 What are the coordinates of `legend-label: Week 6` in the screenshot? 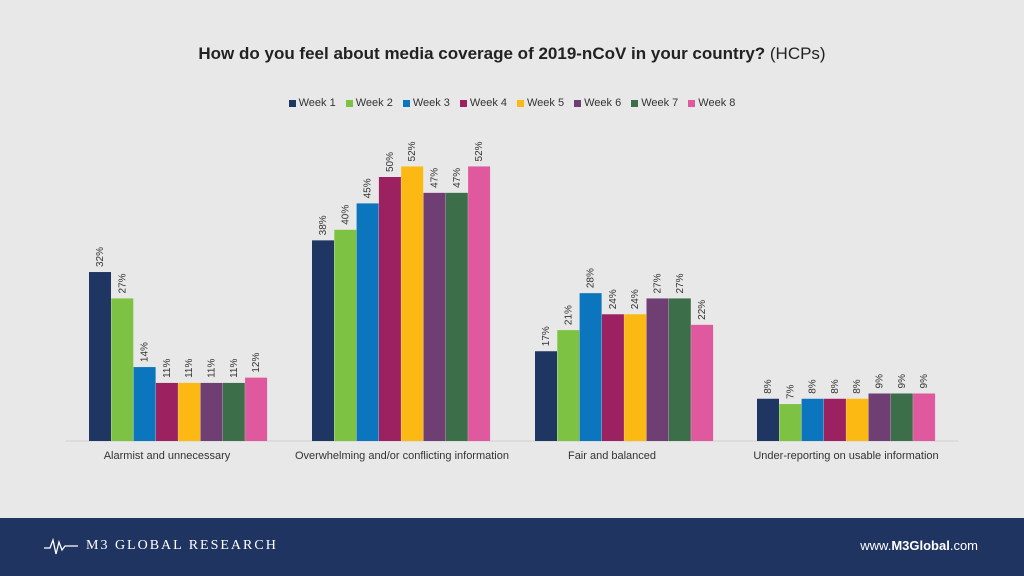 It's located at (603, 103).